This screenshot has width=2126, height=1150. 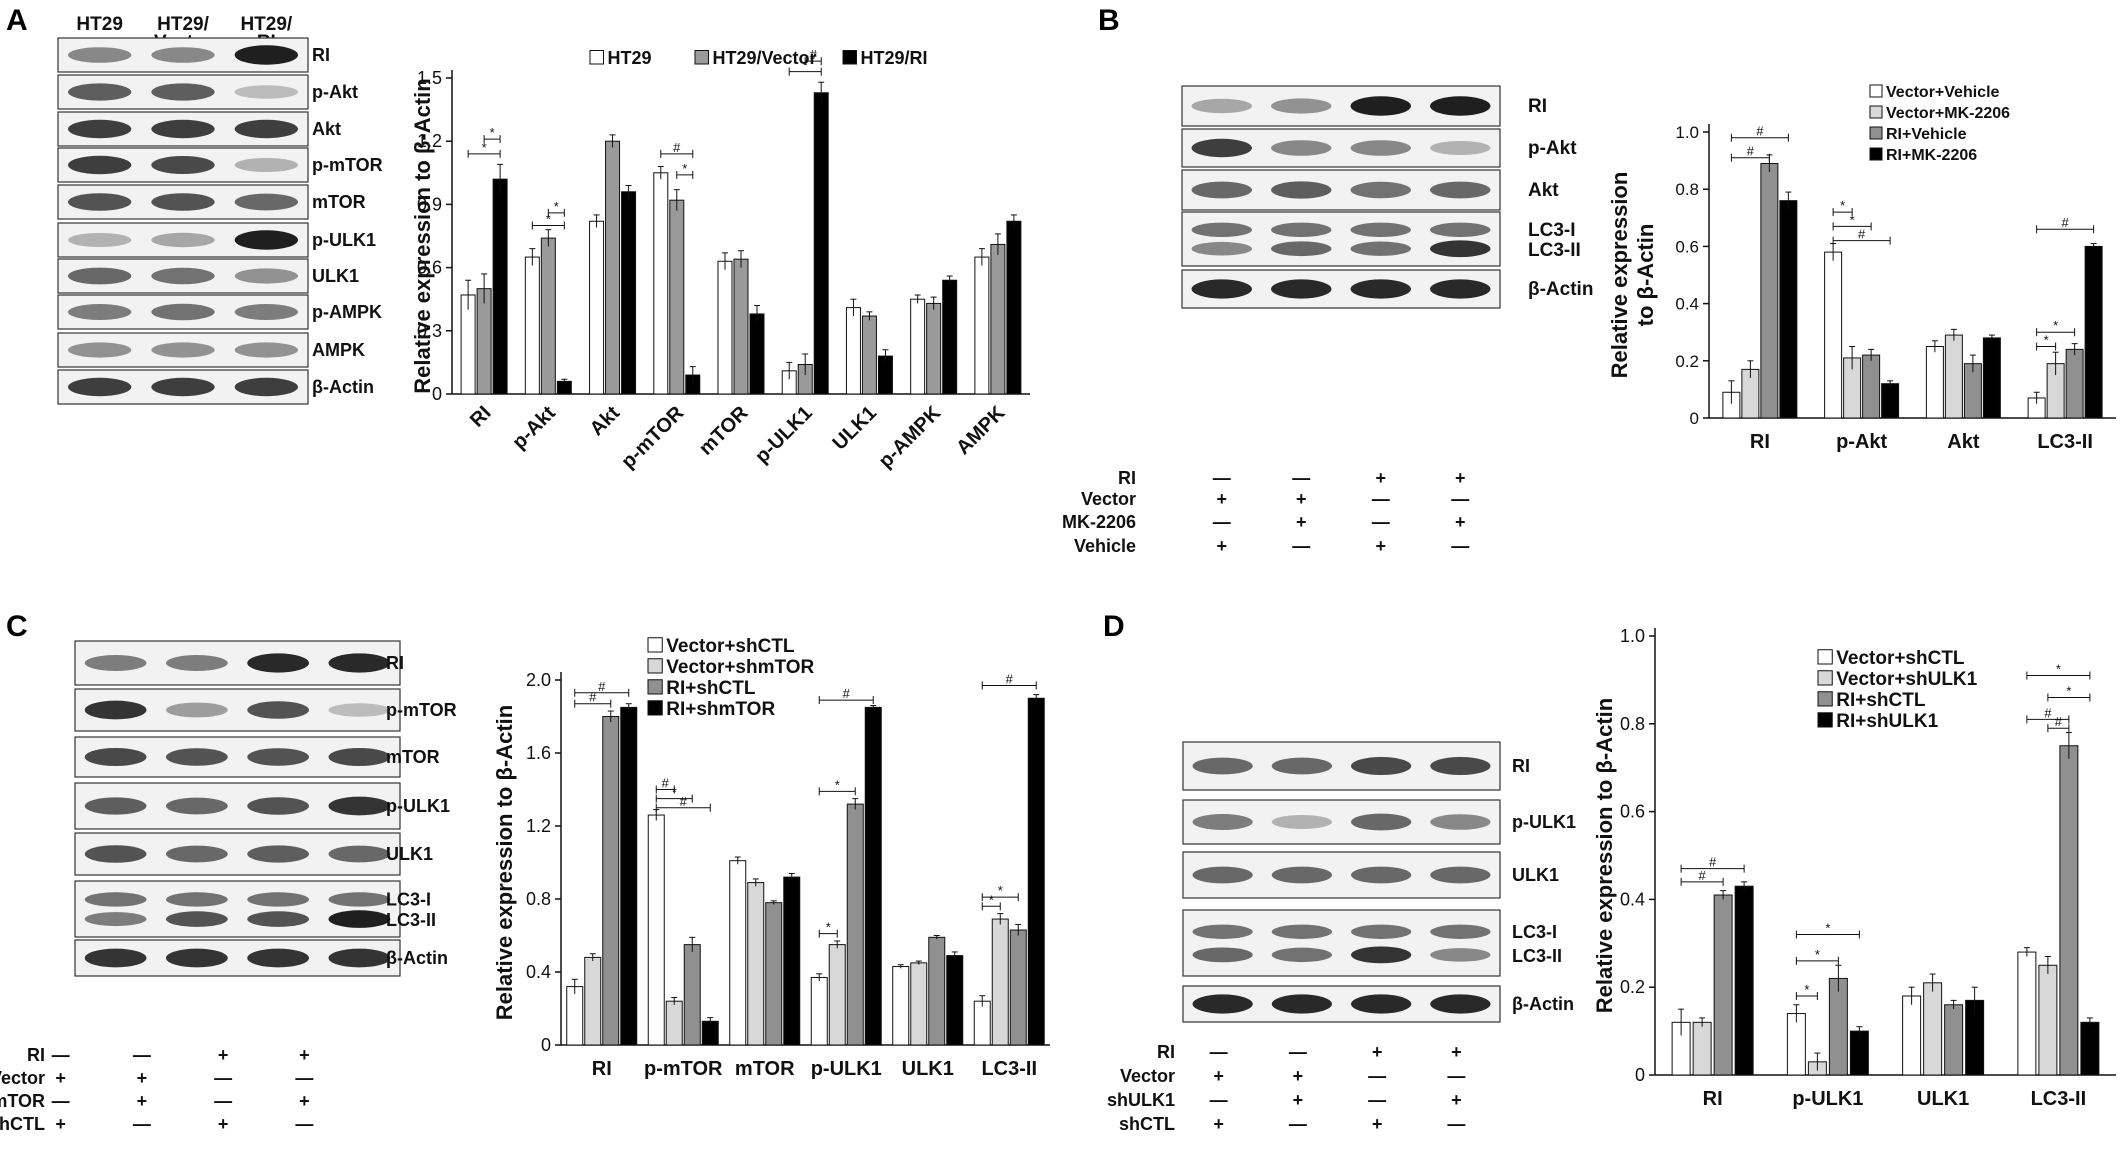 I want to click on y-tick-label: 1.0, so click(x=1687, y=132).